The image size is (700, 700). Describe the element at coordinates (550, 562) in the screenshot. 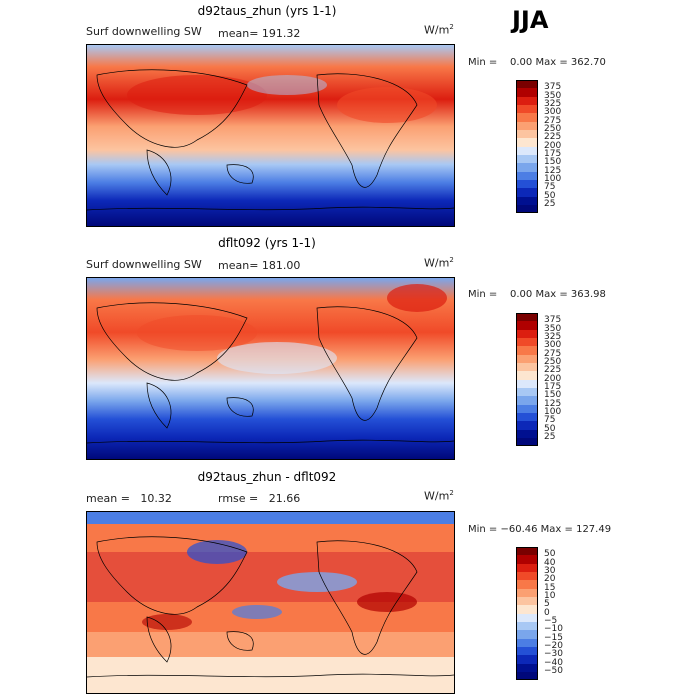

I see `colorbar-tick-label: 40` at that location.